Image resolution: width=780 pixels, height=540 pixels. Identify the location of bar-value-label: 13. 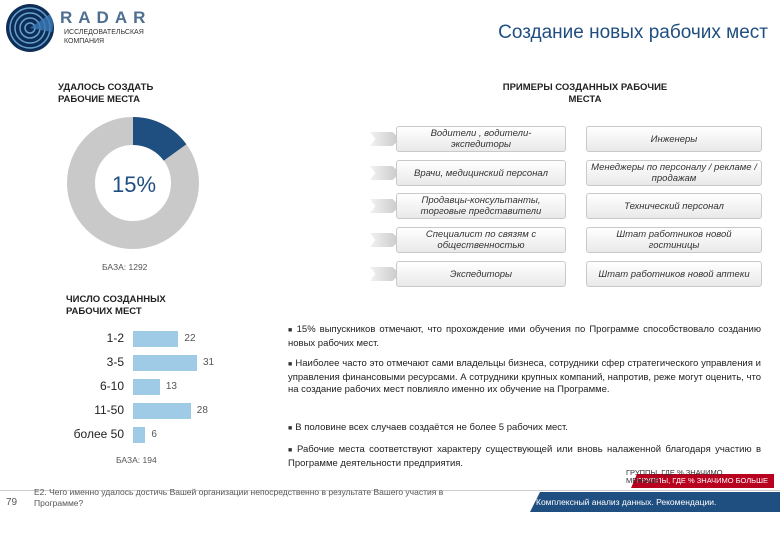
(171, 386).